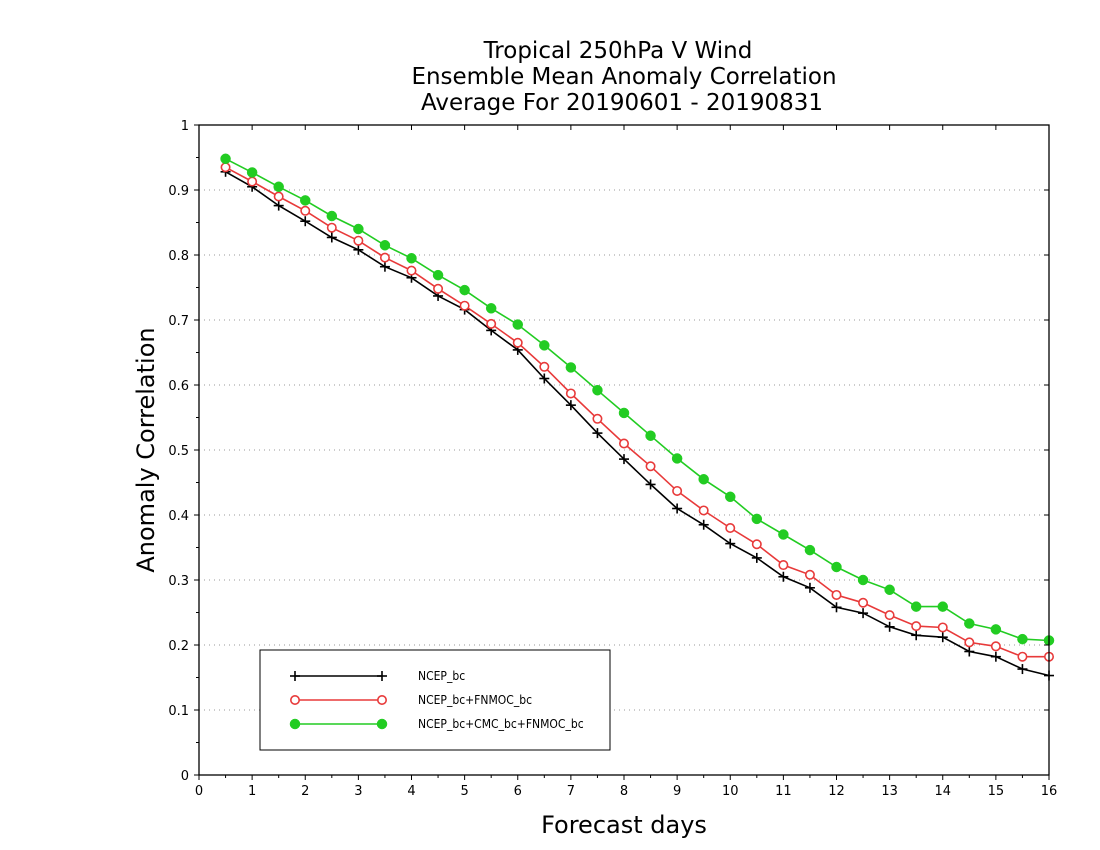 Image resolution: width=1100 pixels, height=850 pixels. I want to click on x-tick-label-2: 2, so click(305, 791).